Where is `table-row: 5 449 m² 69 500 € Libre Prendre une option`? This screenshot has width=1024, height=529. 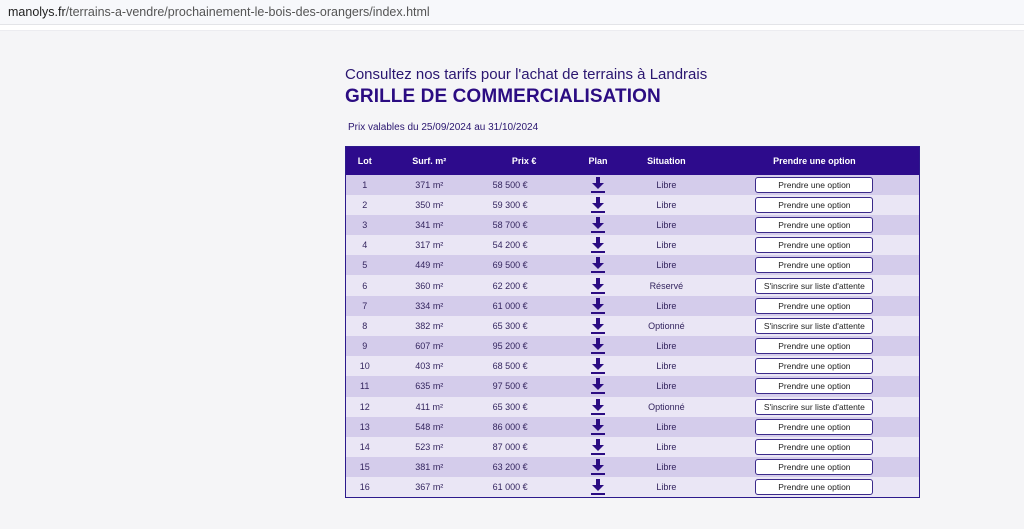 table-row: 5 449 m² 69 500 € Libre Prendre une option is located at coordinates (632, 265).